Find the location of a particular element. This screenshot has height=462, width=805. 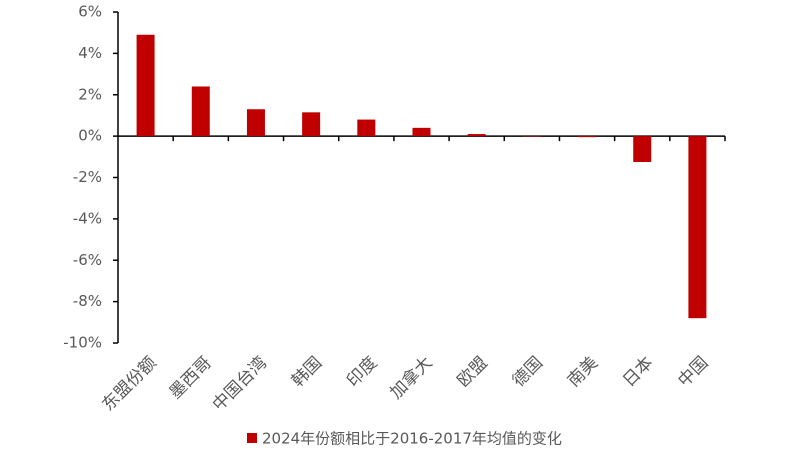

x-tick-label: 日本 is located at coordinates (638, 372).